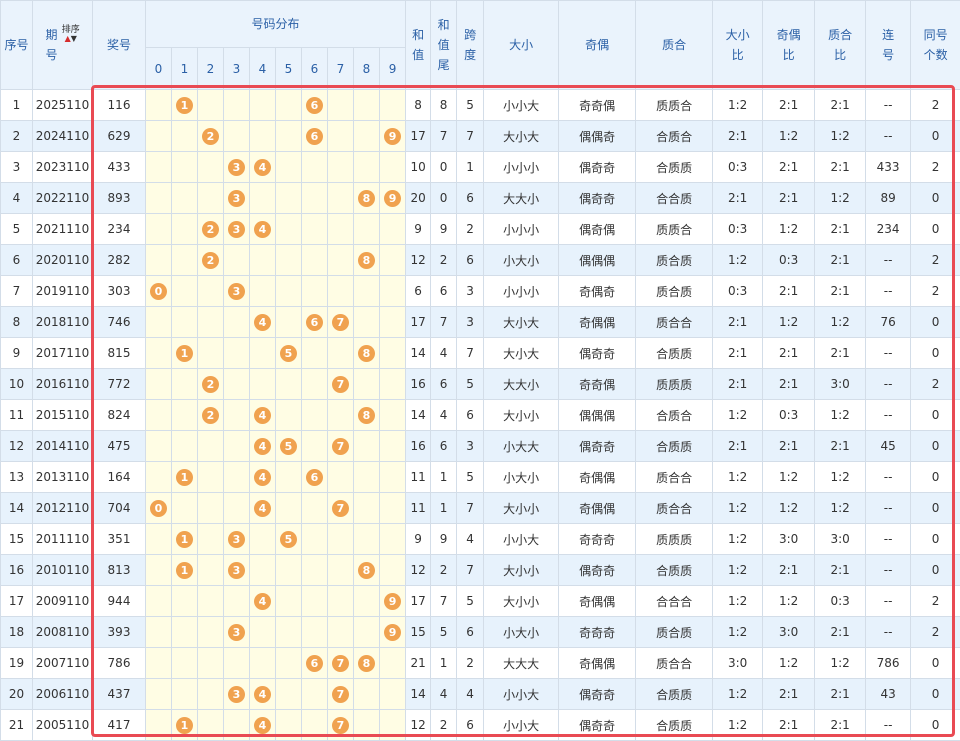 Image resolution: width=960 pixels, height=741 pixels. What do you see at coordinates (71, 34) in the screenshot?
I see `sort-button: 排序▲▼` at bounding box center [71, 34].